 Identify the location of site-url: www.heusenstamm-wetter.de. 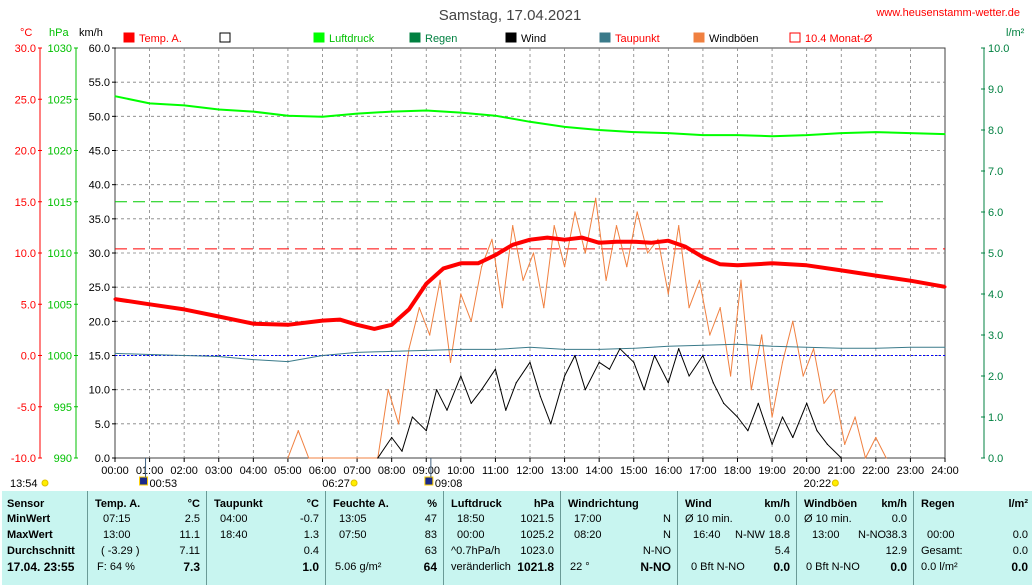
(947, 13).